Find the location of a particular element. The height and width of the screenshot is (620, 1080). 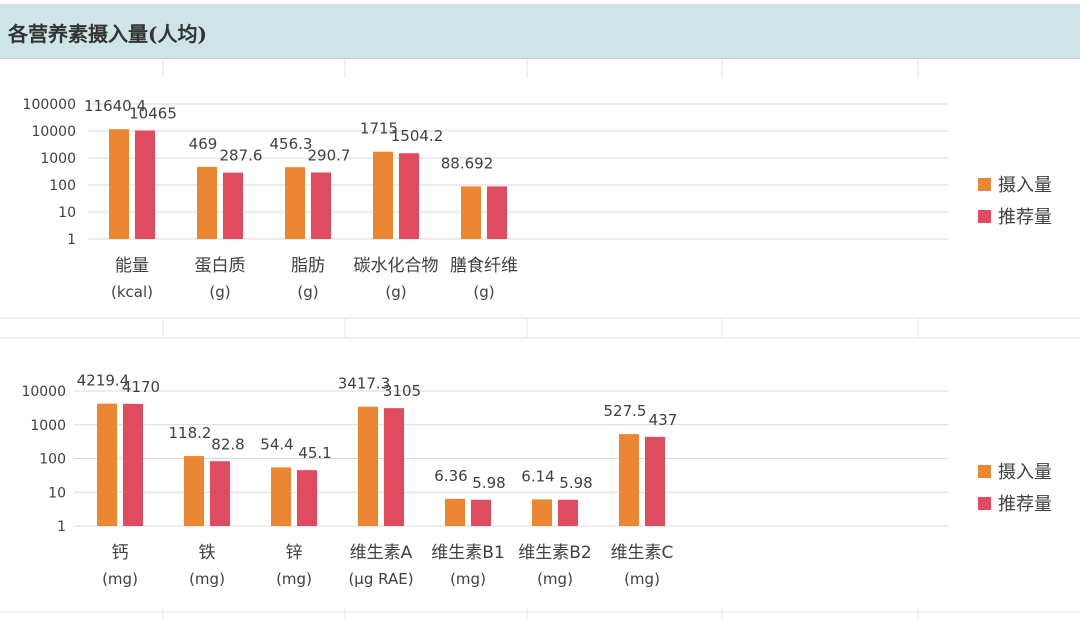

data-label: 45.1 is located at coordinates (314, 453).